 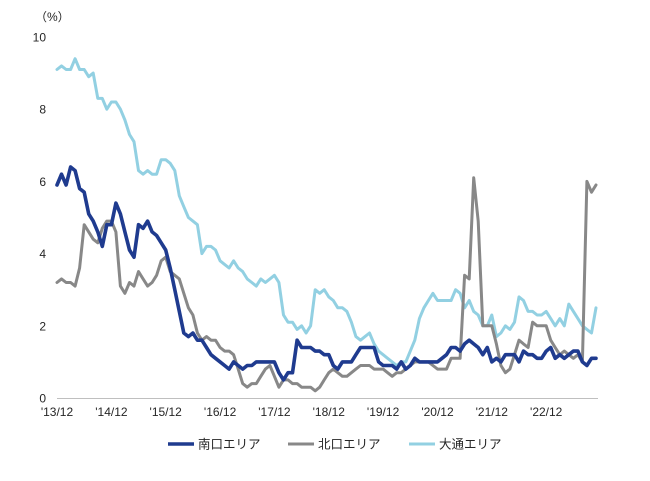 What do you see at coordinates (546, 412) in the screenshot?
I see `x-tick-label: '22/12` at bounding box center [546, 412].